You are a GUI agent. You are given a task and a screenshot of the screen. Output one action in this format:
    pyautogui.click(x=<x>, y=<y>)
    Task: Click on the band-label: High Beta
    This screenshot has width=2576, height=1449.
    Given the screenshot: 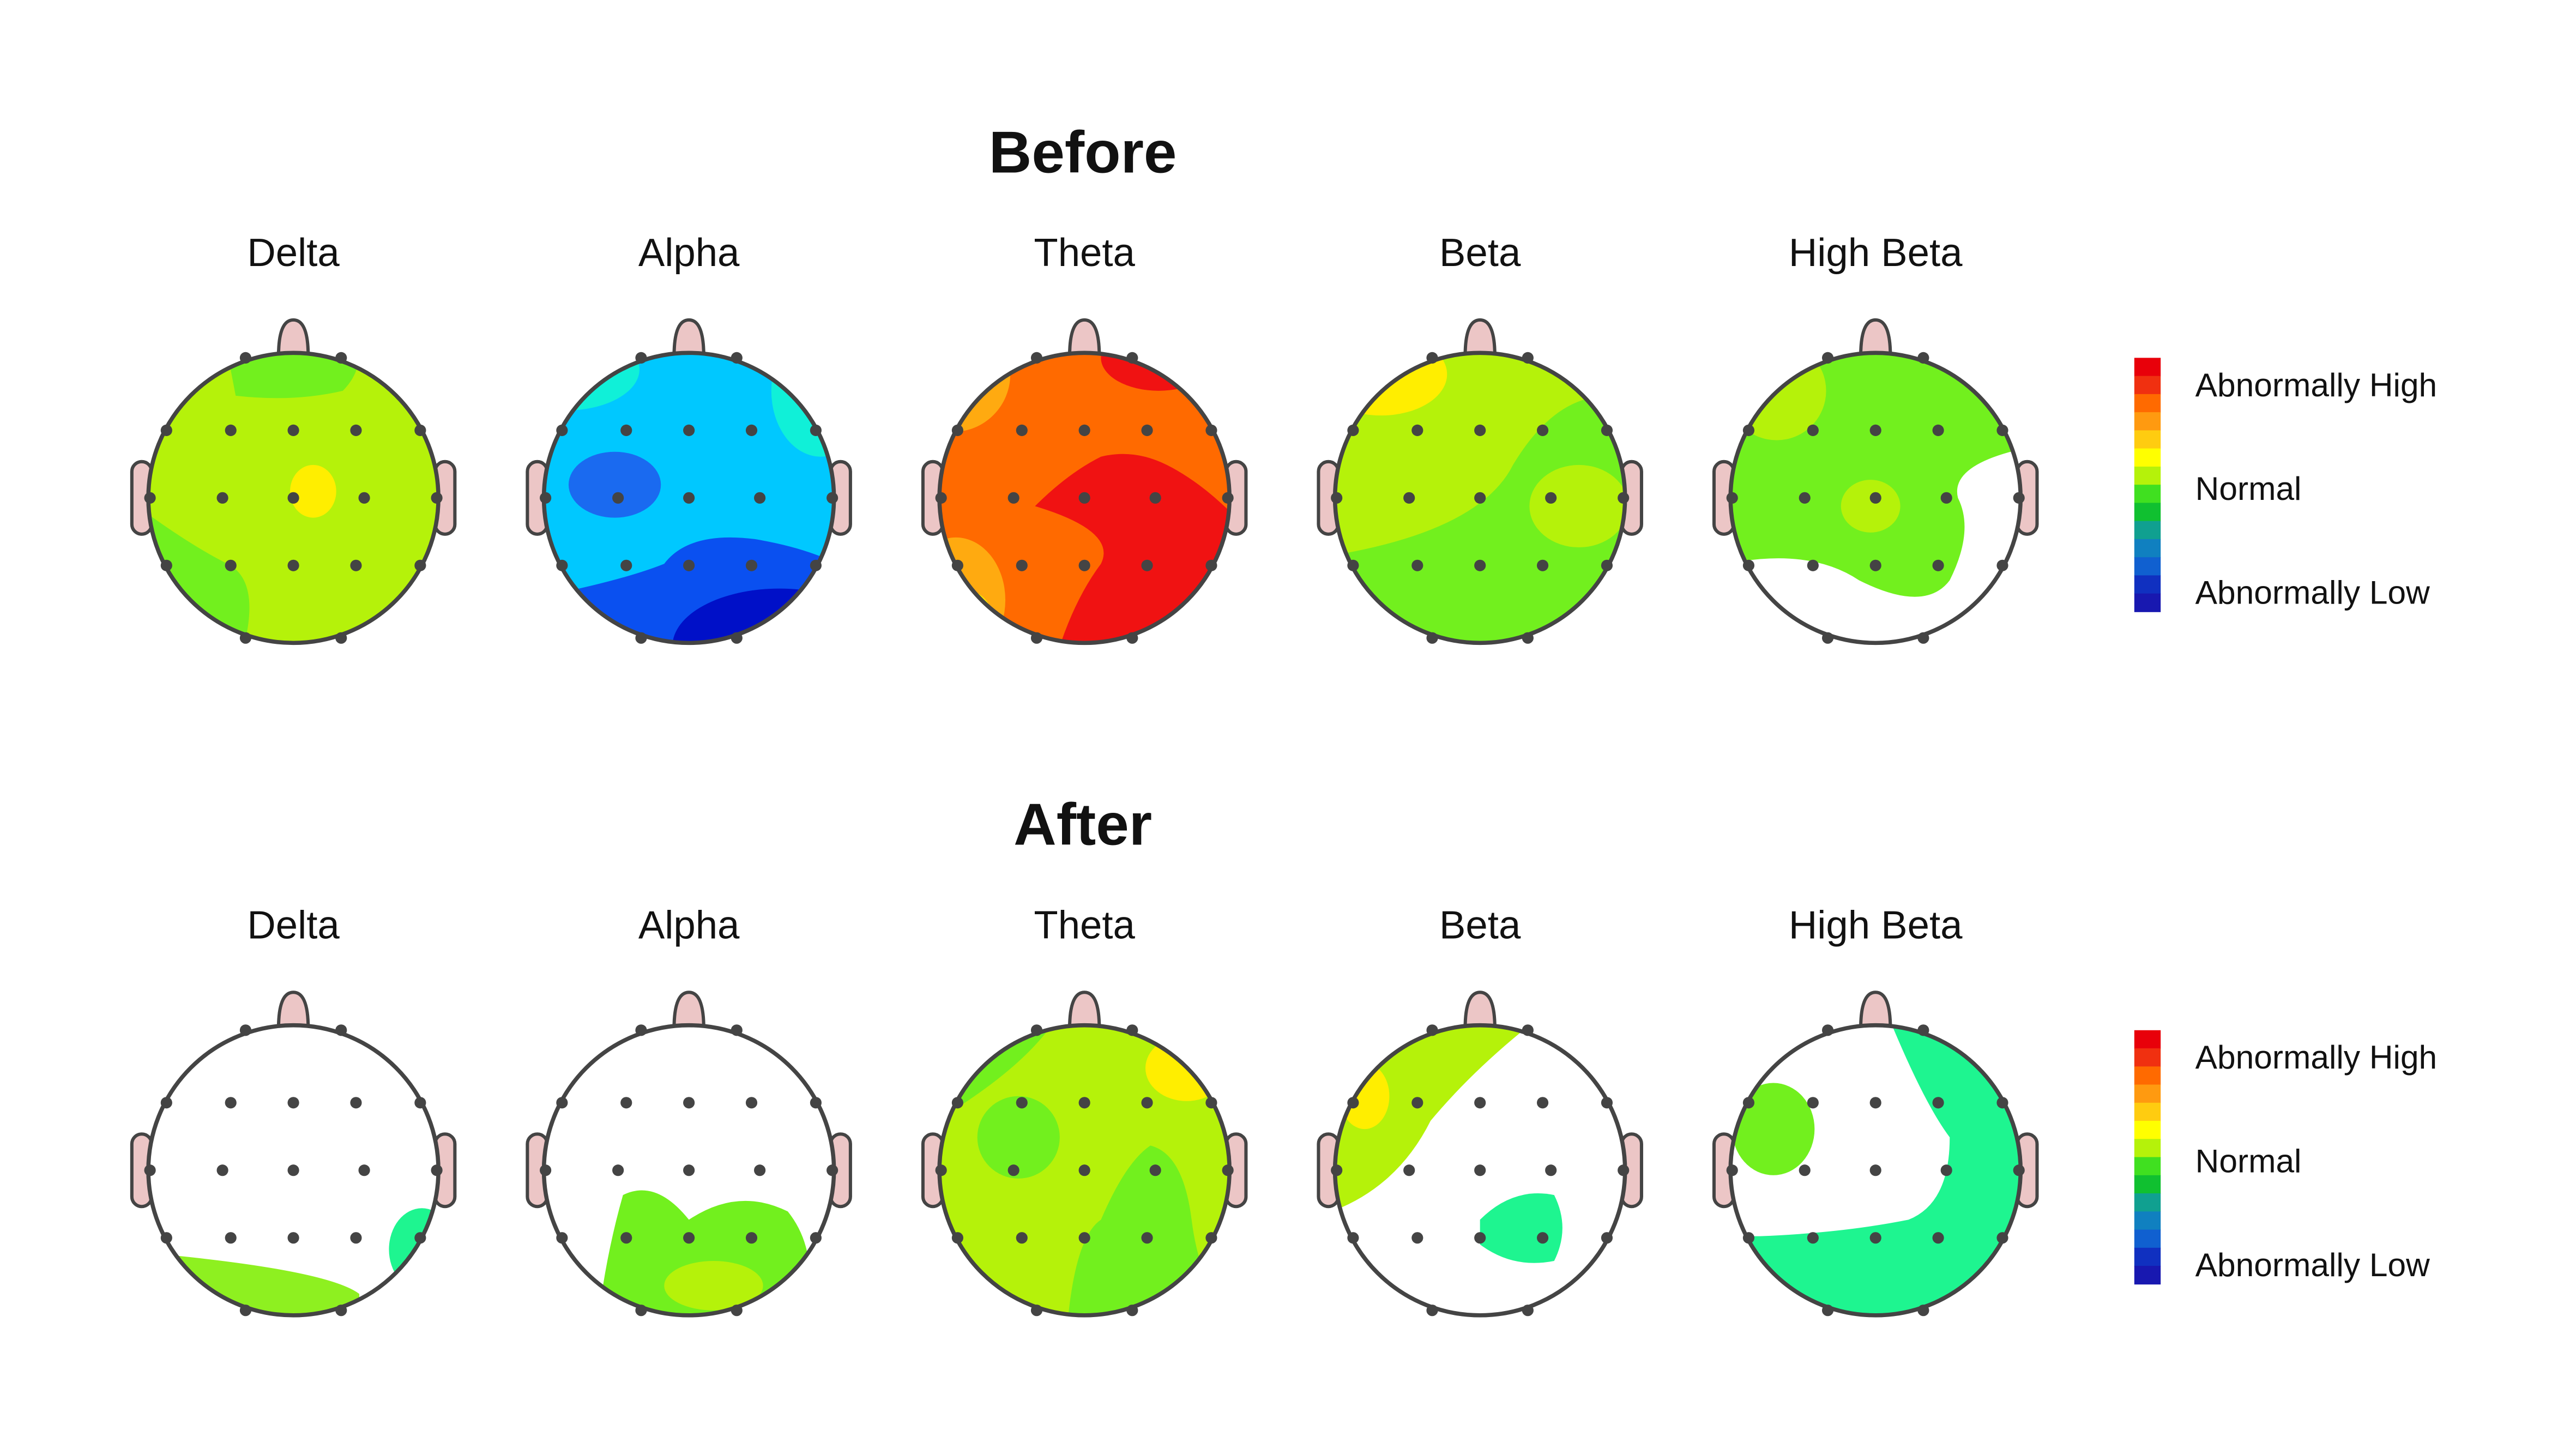 What is the action you would take?
    pyautogui.click(x=1876, y=925)
    